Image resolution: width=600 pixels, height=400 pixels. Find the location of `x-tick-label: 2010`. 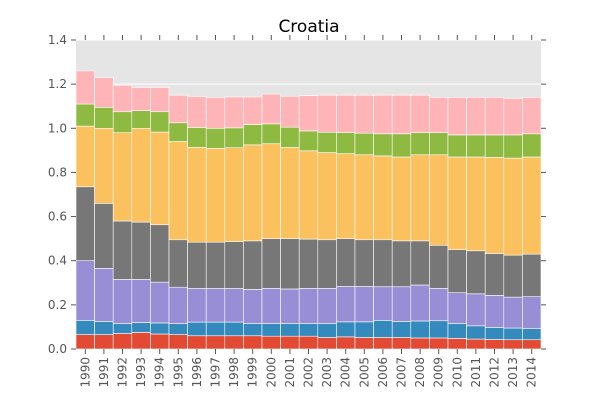

x-tick-label: 2010 is located at coordinates (457, 372).